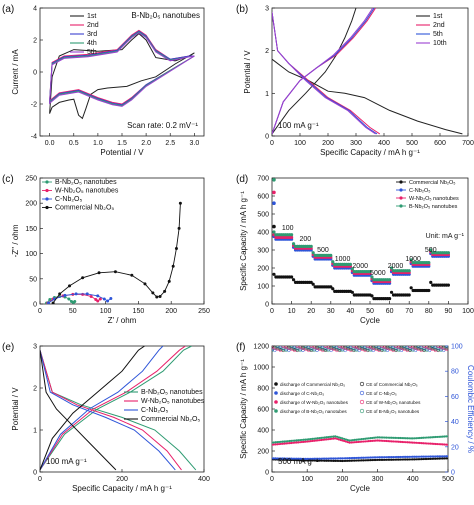 The width and height of the screenshot is (474, 505). What do you see at coordinates (263, 269) in the screenshot?
I see `y-tick-label: 200` at bounding box center [263, 269].